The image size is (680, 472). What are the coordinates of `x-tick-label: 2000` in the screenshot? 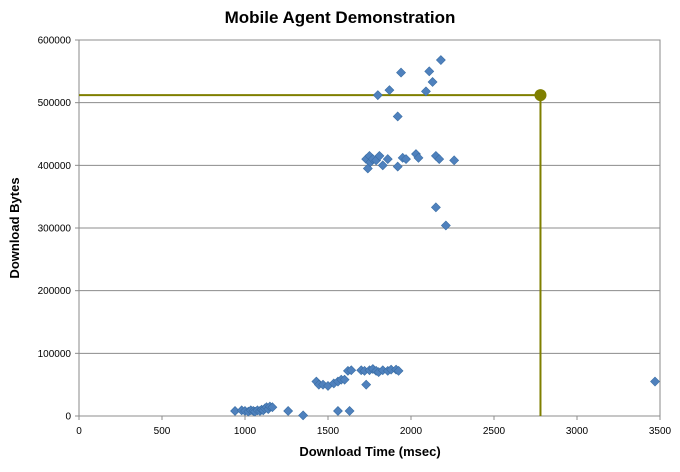 It's located at (411, 431).